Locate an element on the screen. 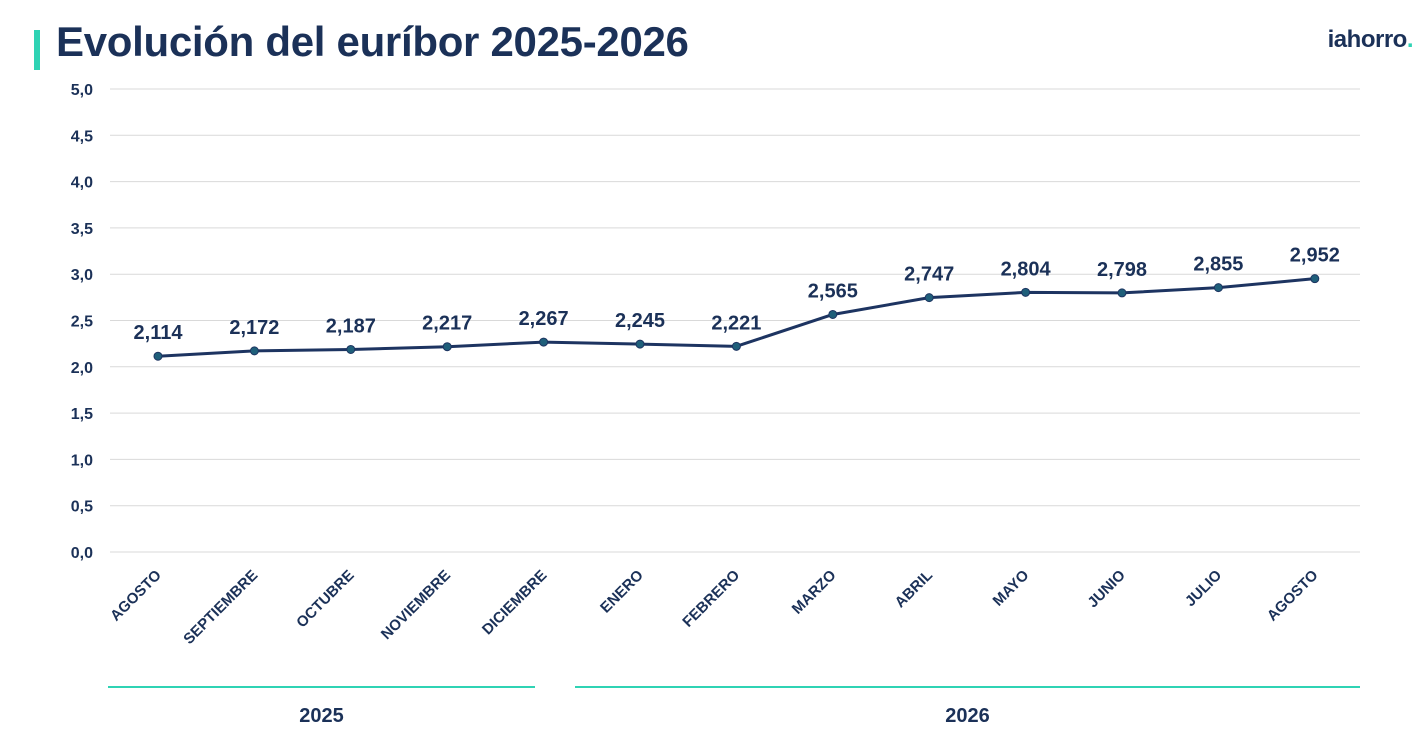 This screenshot has height=739, width=1425. data-label: 2,217 is located at coordinates (447, 324).